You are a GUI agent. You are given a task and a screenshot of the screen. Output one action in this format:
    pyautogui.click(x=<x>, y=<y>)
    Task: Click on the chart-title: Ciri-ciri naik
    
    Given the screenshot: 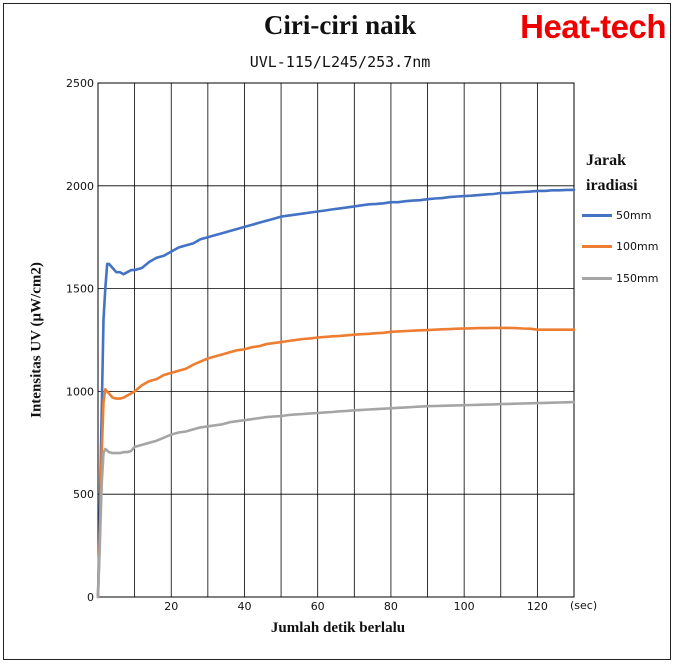 What is the action you would take?
    pyautogui.click(x=340, y=25)
    